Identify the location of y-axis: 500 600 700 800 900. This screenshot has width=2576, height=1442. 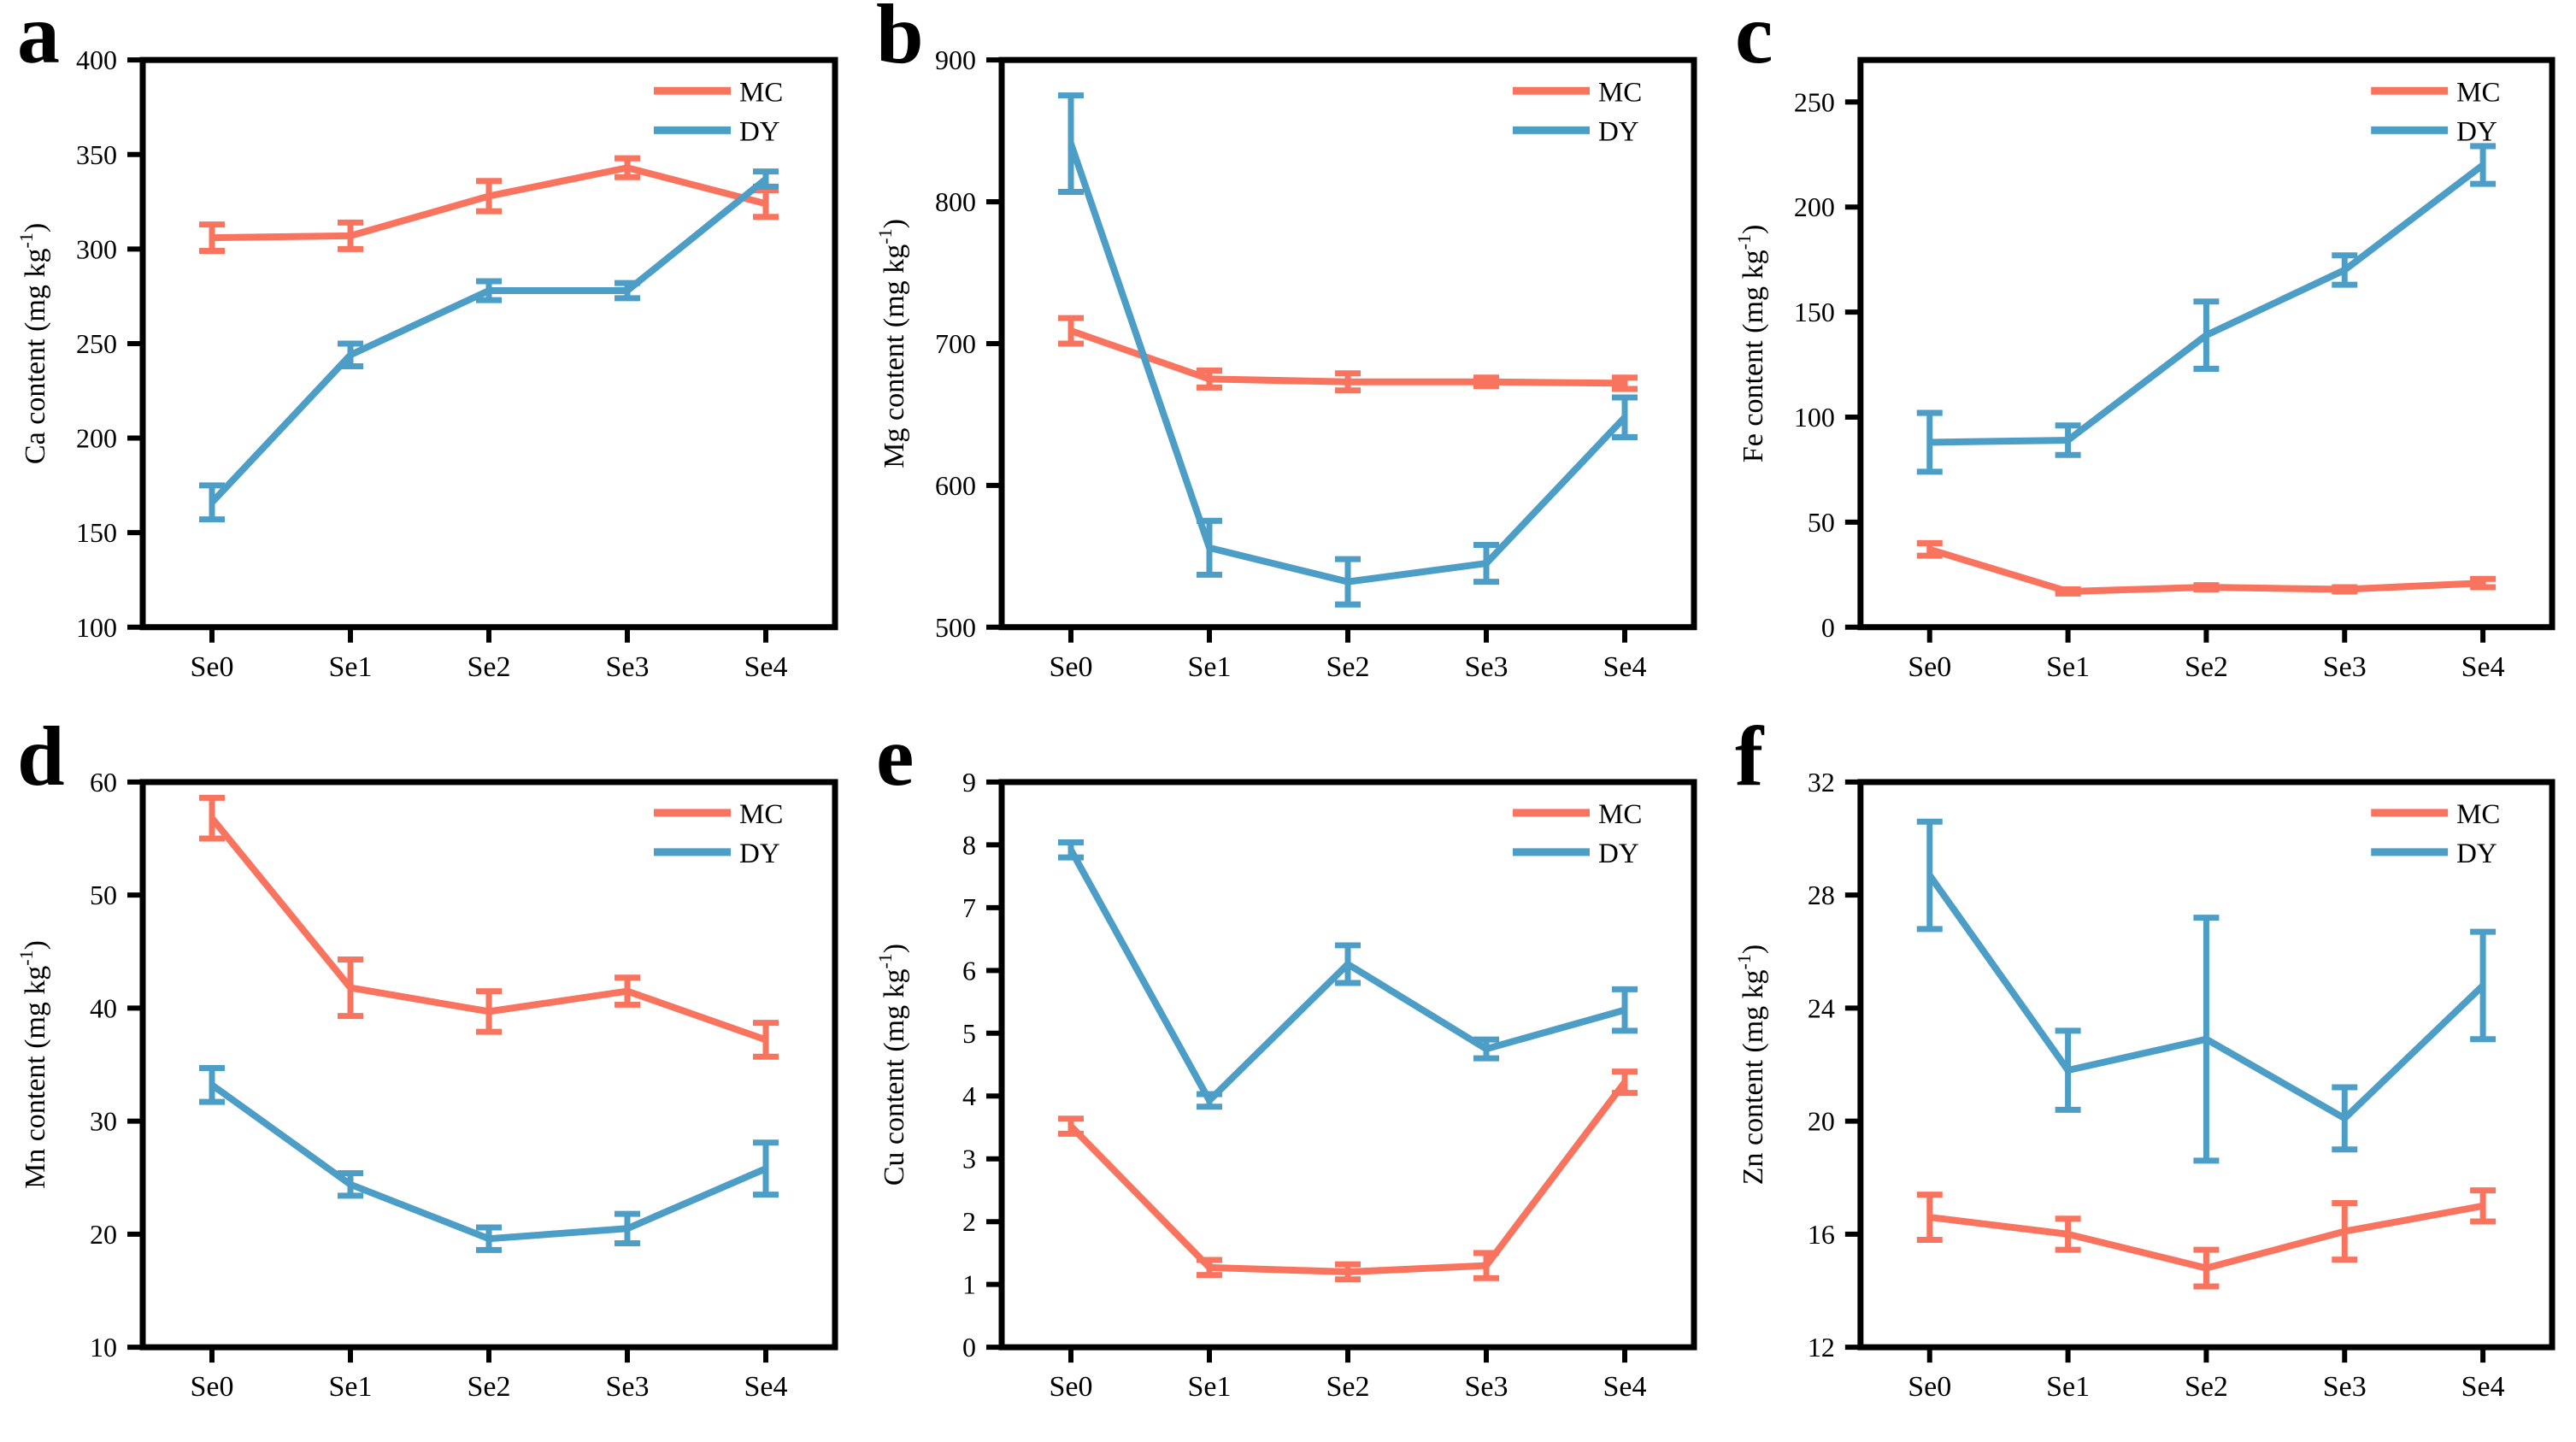
(968, 343).